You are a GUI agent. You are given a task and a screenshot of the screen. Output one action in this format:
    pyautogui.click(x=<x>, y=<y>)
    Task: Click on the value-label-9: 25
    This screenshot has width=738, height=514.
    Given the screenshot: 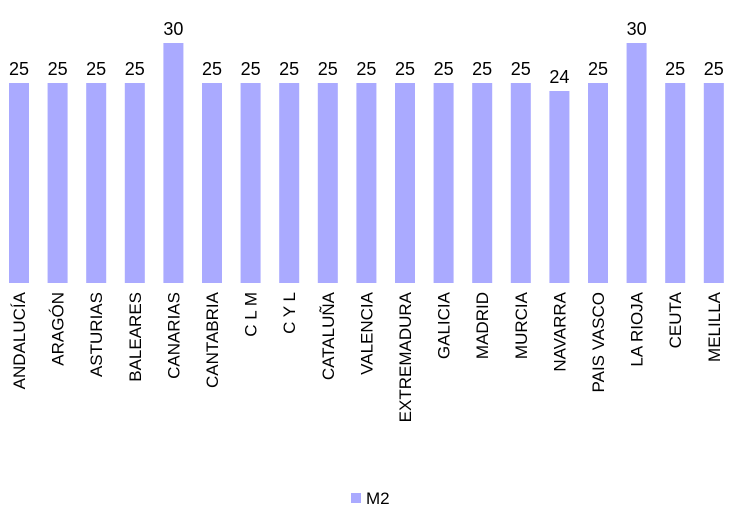 What is the action you would take?
    pyautogui.click(x=366, y=69)
    